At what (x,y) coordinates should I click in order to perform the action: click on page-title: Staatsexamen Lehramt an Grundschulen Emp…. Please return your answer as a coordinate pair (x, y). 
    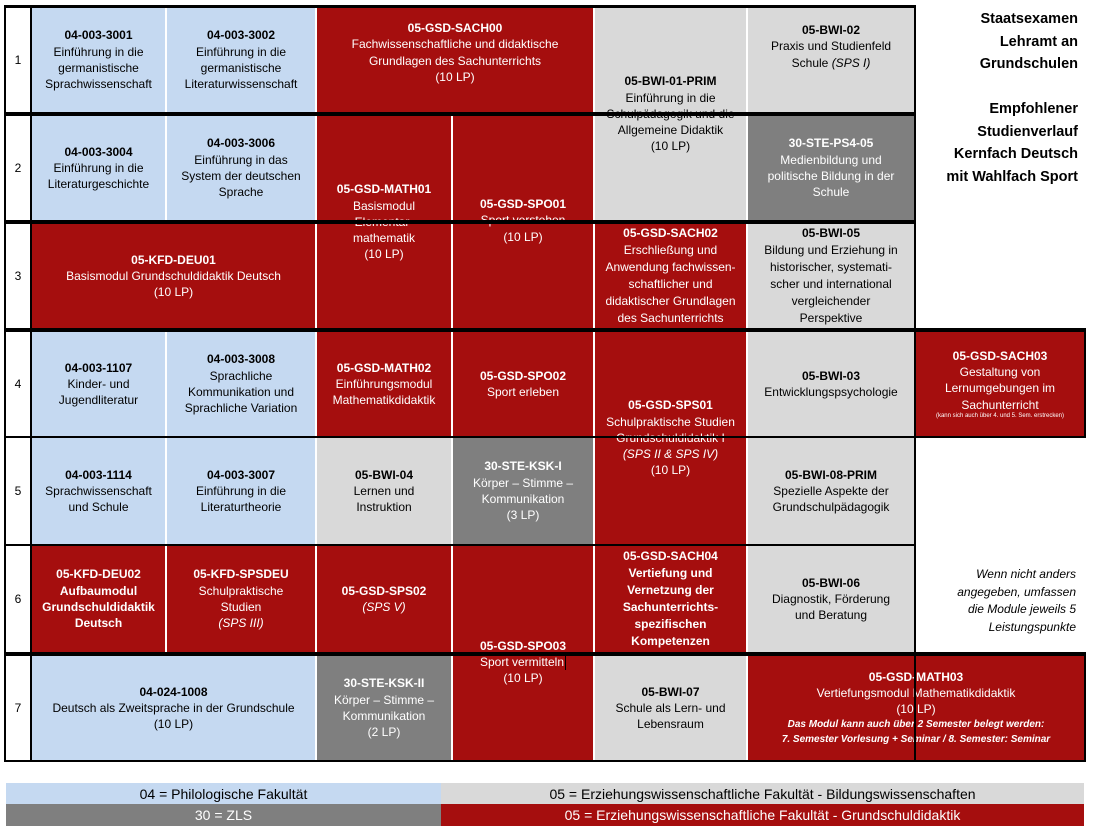
    Looking at the image, I should click on (1000, 98).